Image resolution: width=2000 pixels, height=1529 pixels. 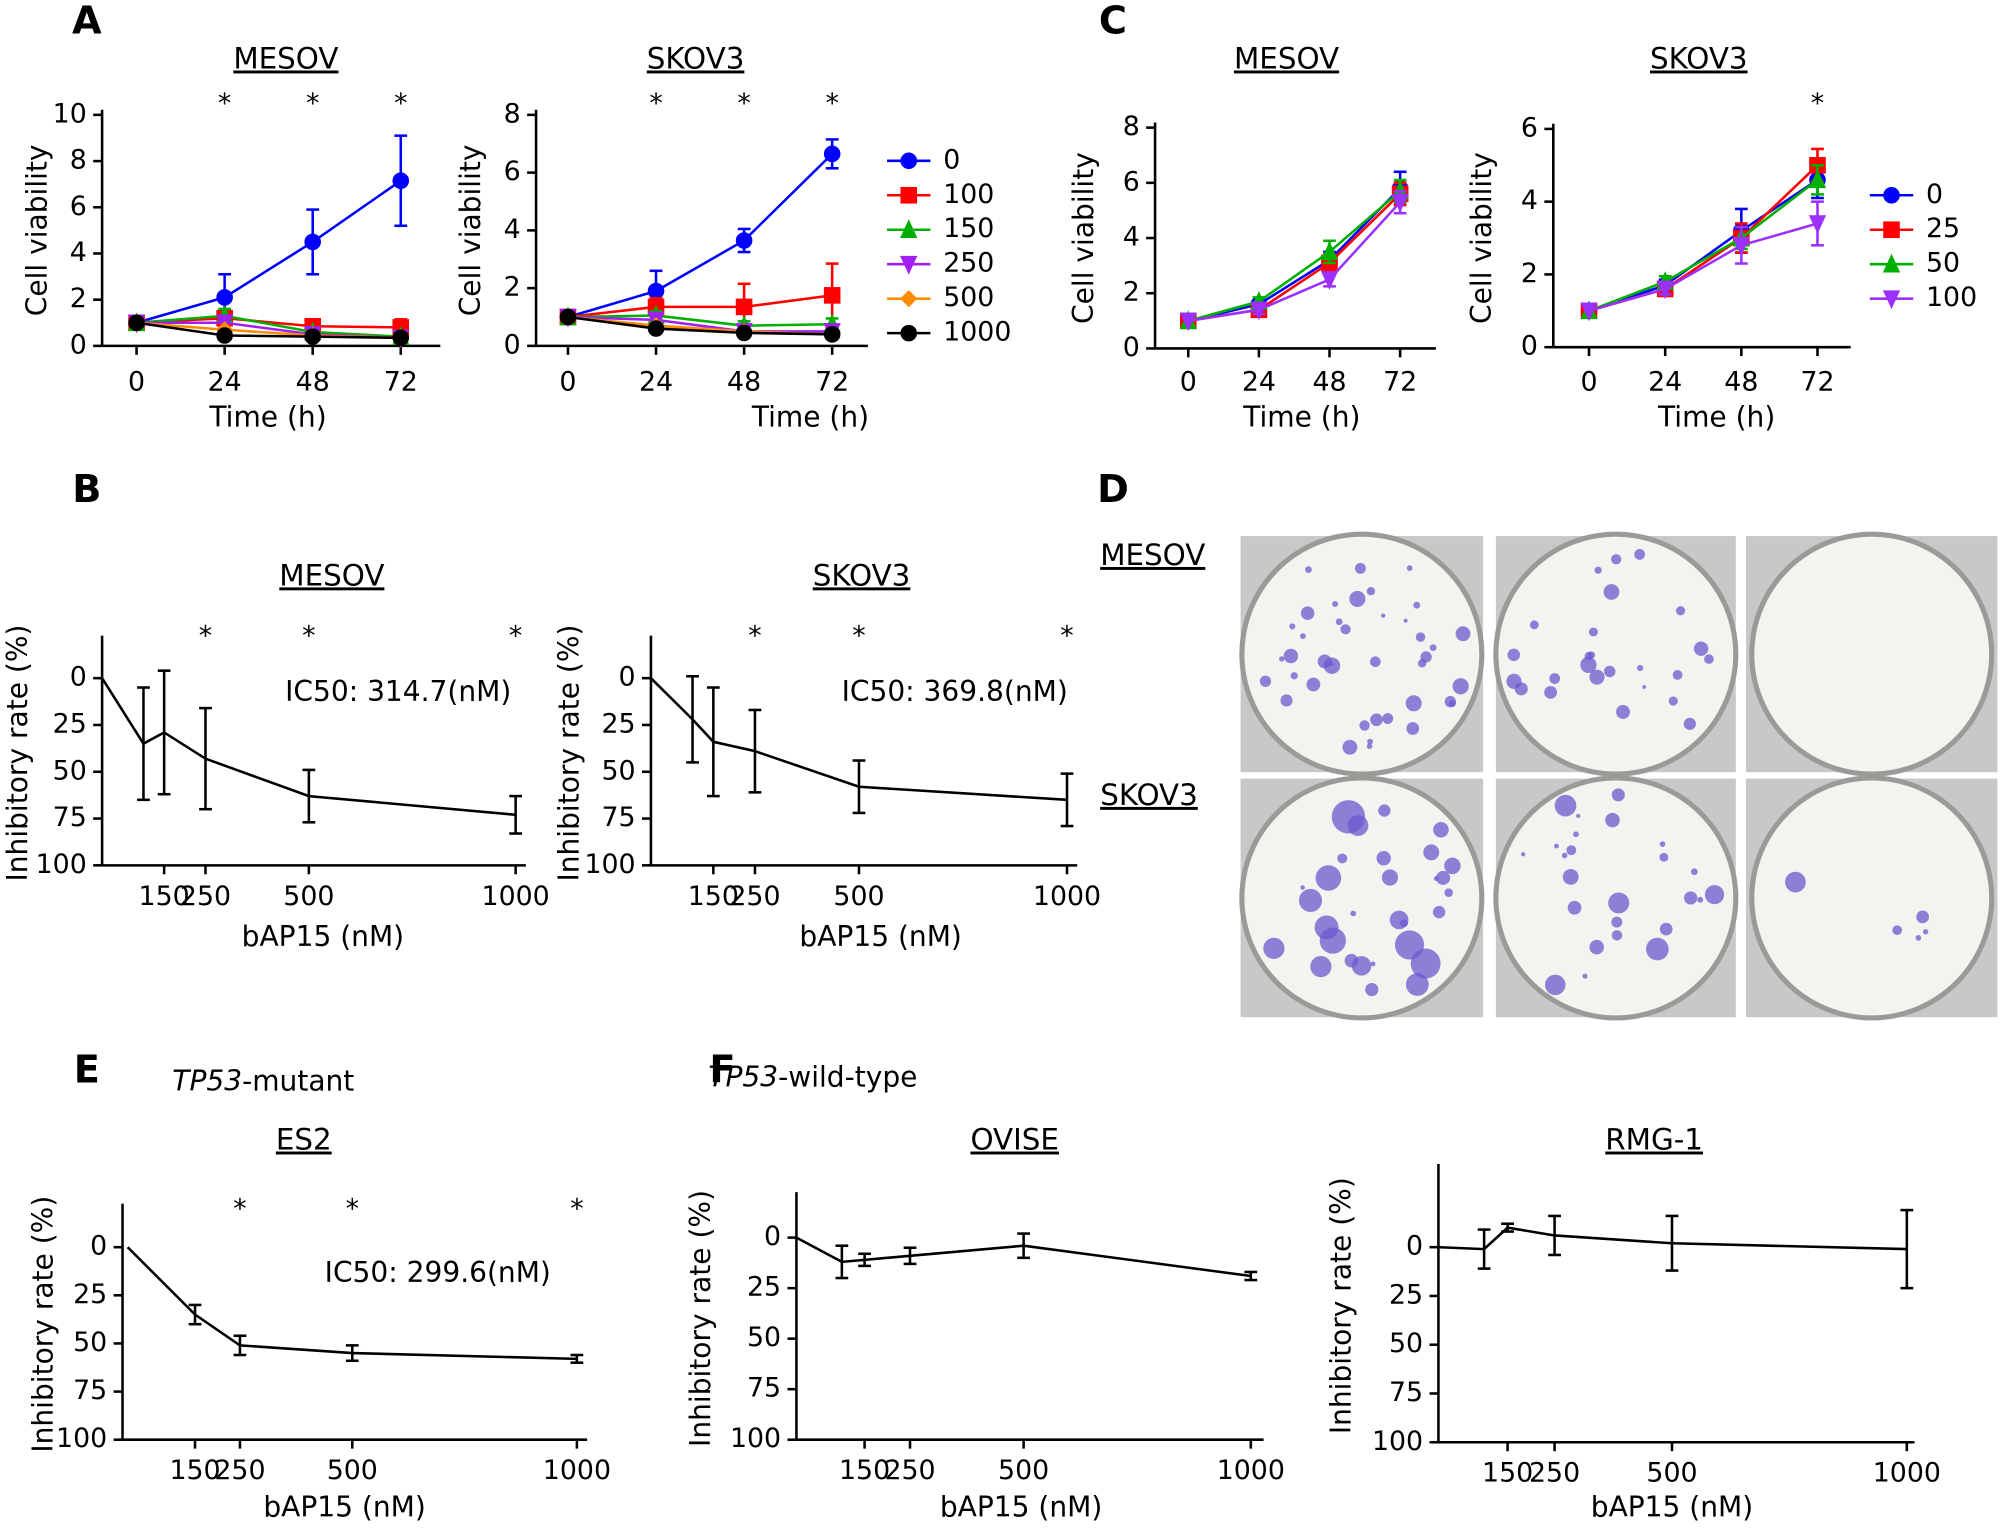 I want to click on subtitle-text: -mutant, so click(x=298, y=1080).